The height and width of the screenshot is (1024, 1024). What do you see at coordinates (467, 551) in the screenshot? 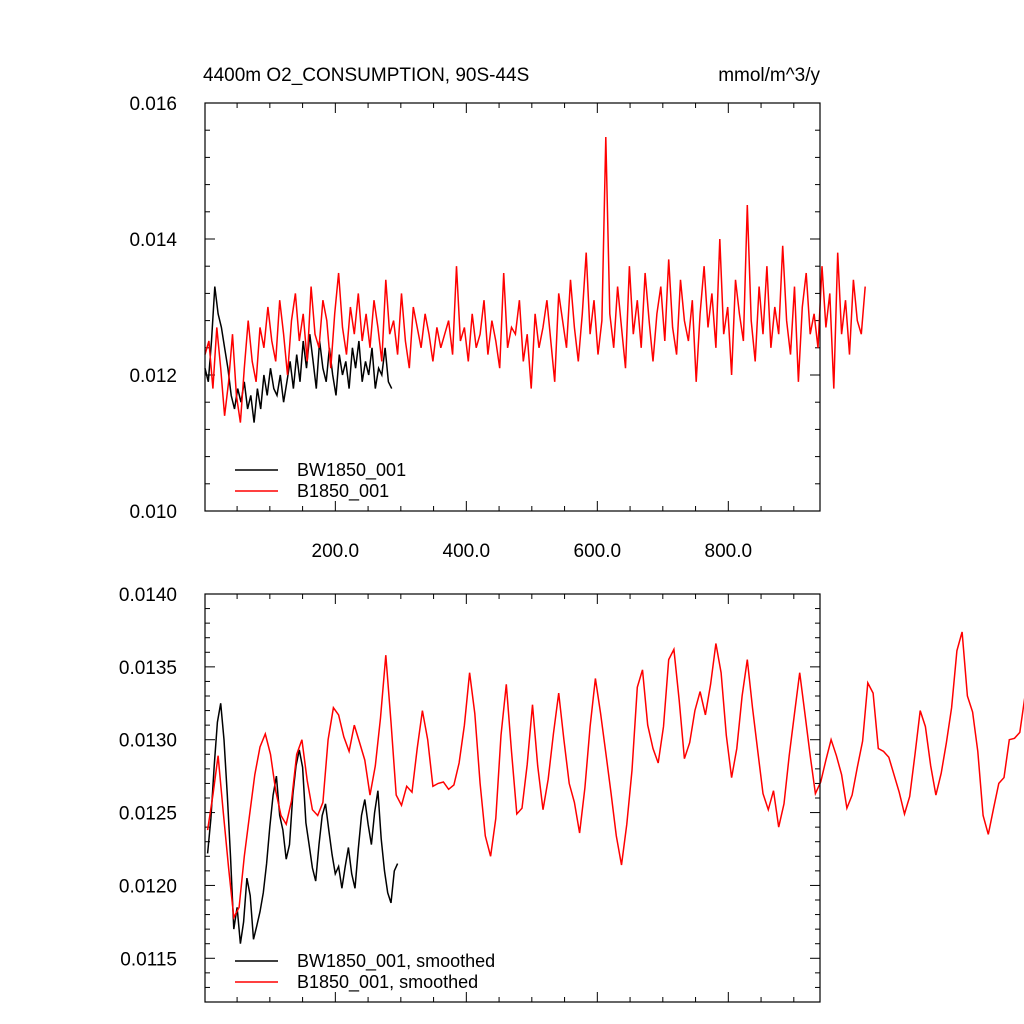
I see `x-tick-label: 400.0` at bounding box center [467, 551].